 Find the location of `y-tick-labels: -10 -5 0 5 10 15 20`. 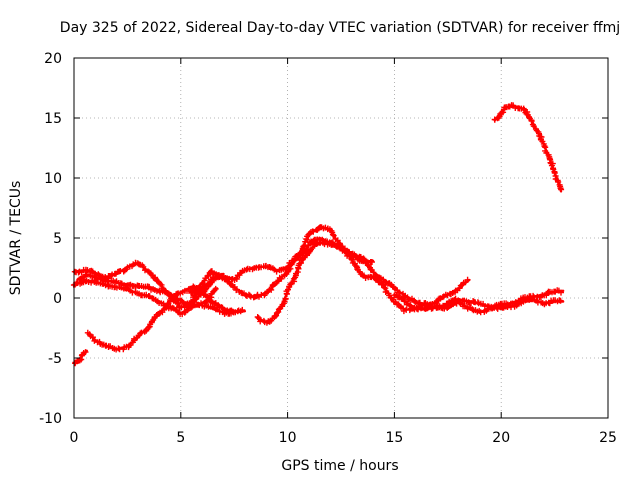

y-tick-labels: -10 -5 0 5 10 15 20 is located at coordinates (50, 239).